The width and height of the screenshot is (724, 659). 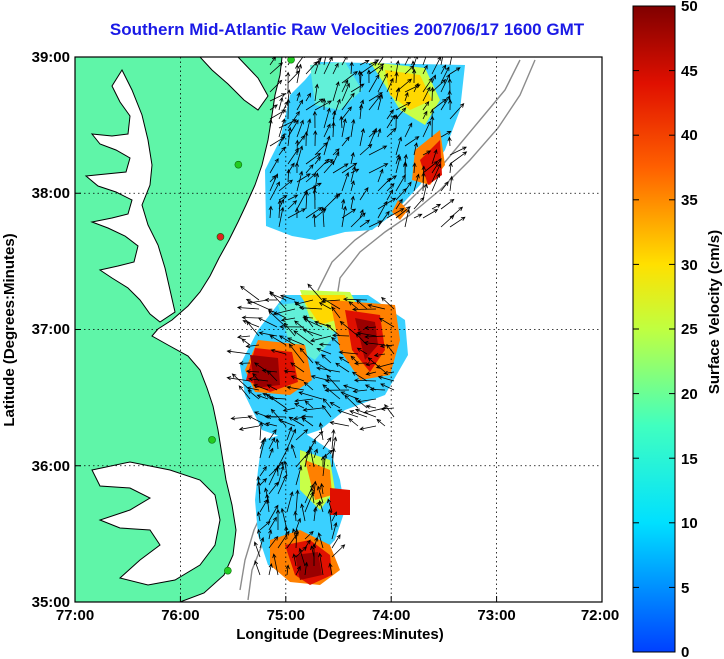 What do you see at coordinates (156, 523) in the screenshot?
I see `pamlico-sound` at bounding box center [156, 523].